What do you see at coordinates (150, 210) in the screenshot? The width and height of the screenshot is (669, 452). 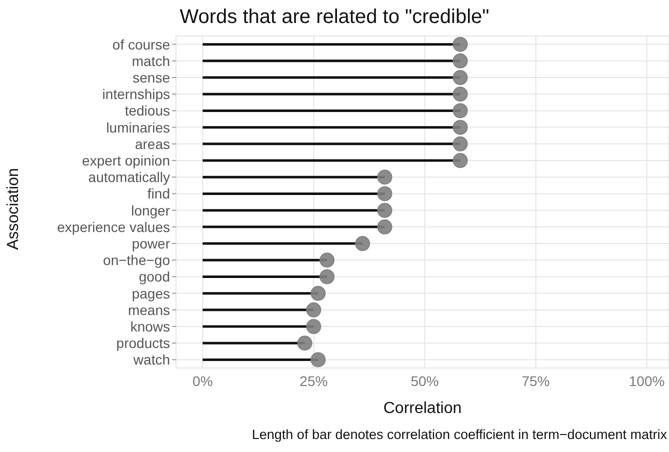 I see `y-tick-label: longer` at bounding box center [150, 210].